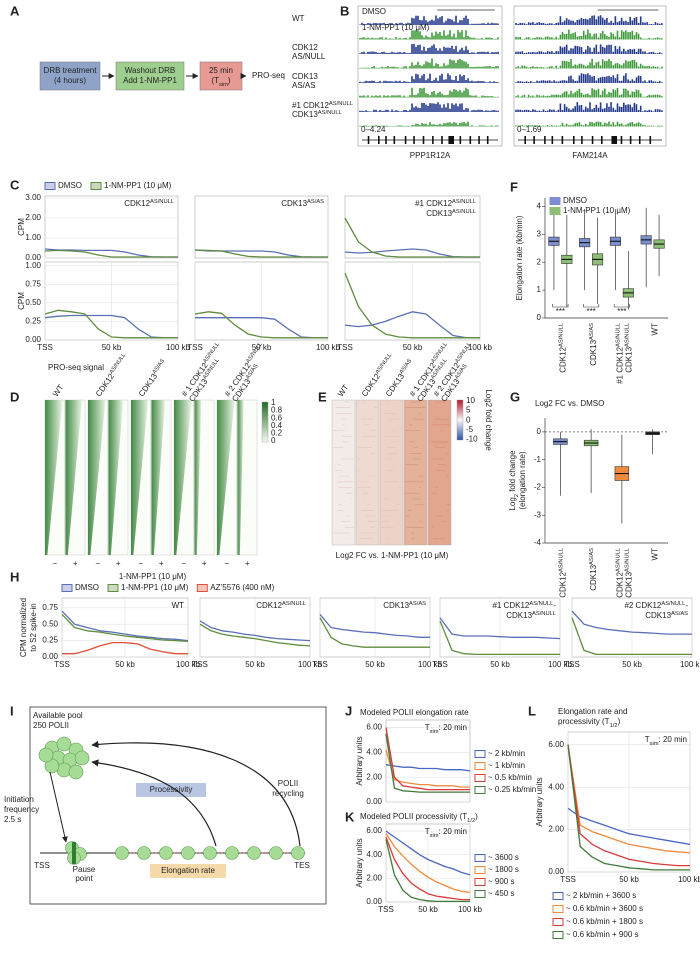 The height and width of the screenshot is (968, 700). What do you see at coordinates (125, 664) in the screenshot?
I see `x-tick-label: 50 kb` at bounding box center [125, 664].